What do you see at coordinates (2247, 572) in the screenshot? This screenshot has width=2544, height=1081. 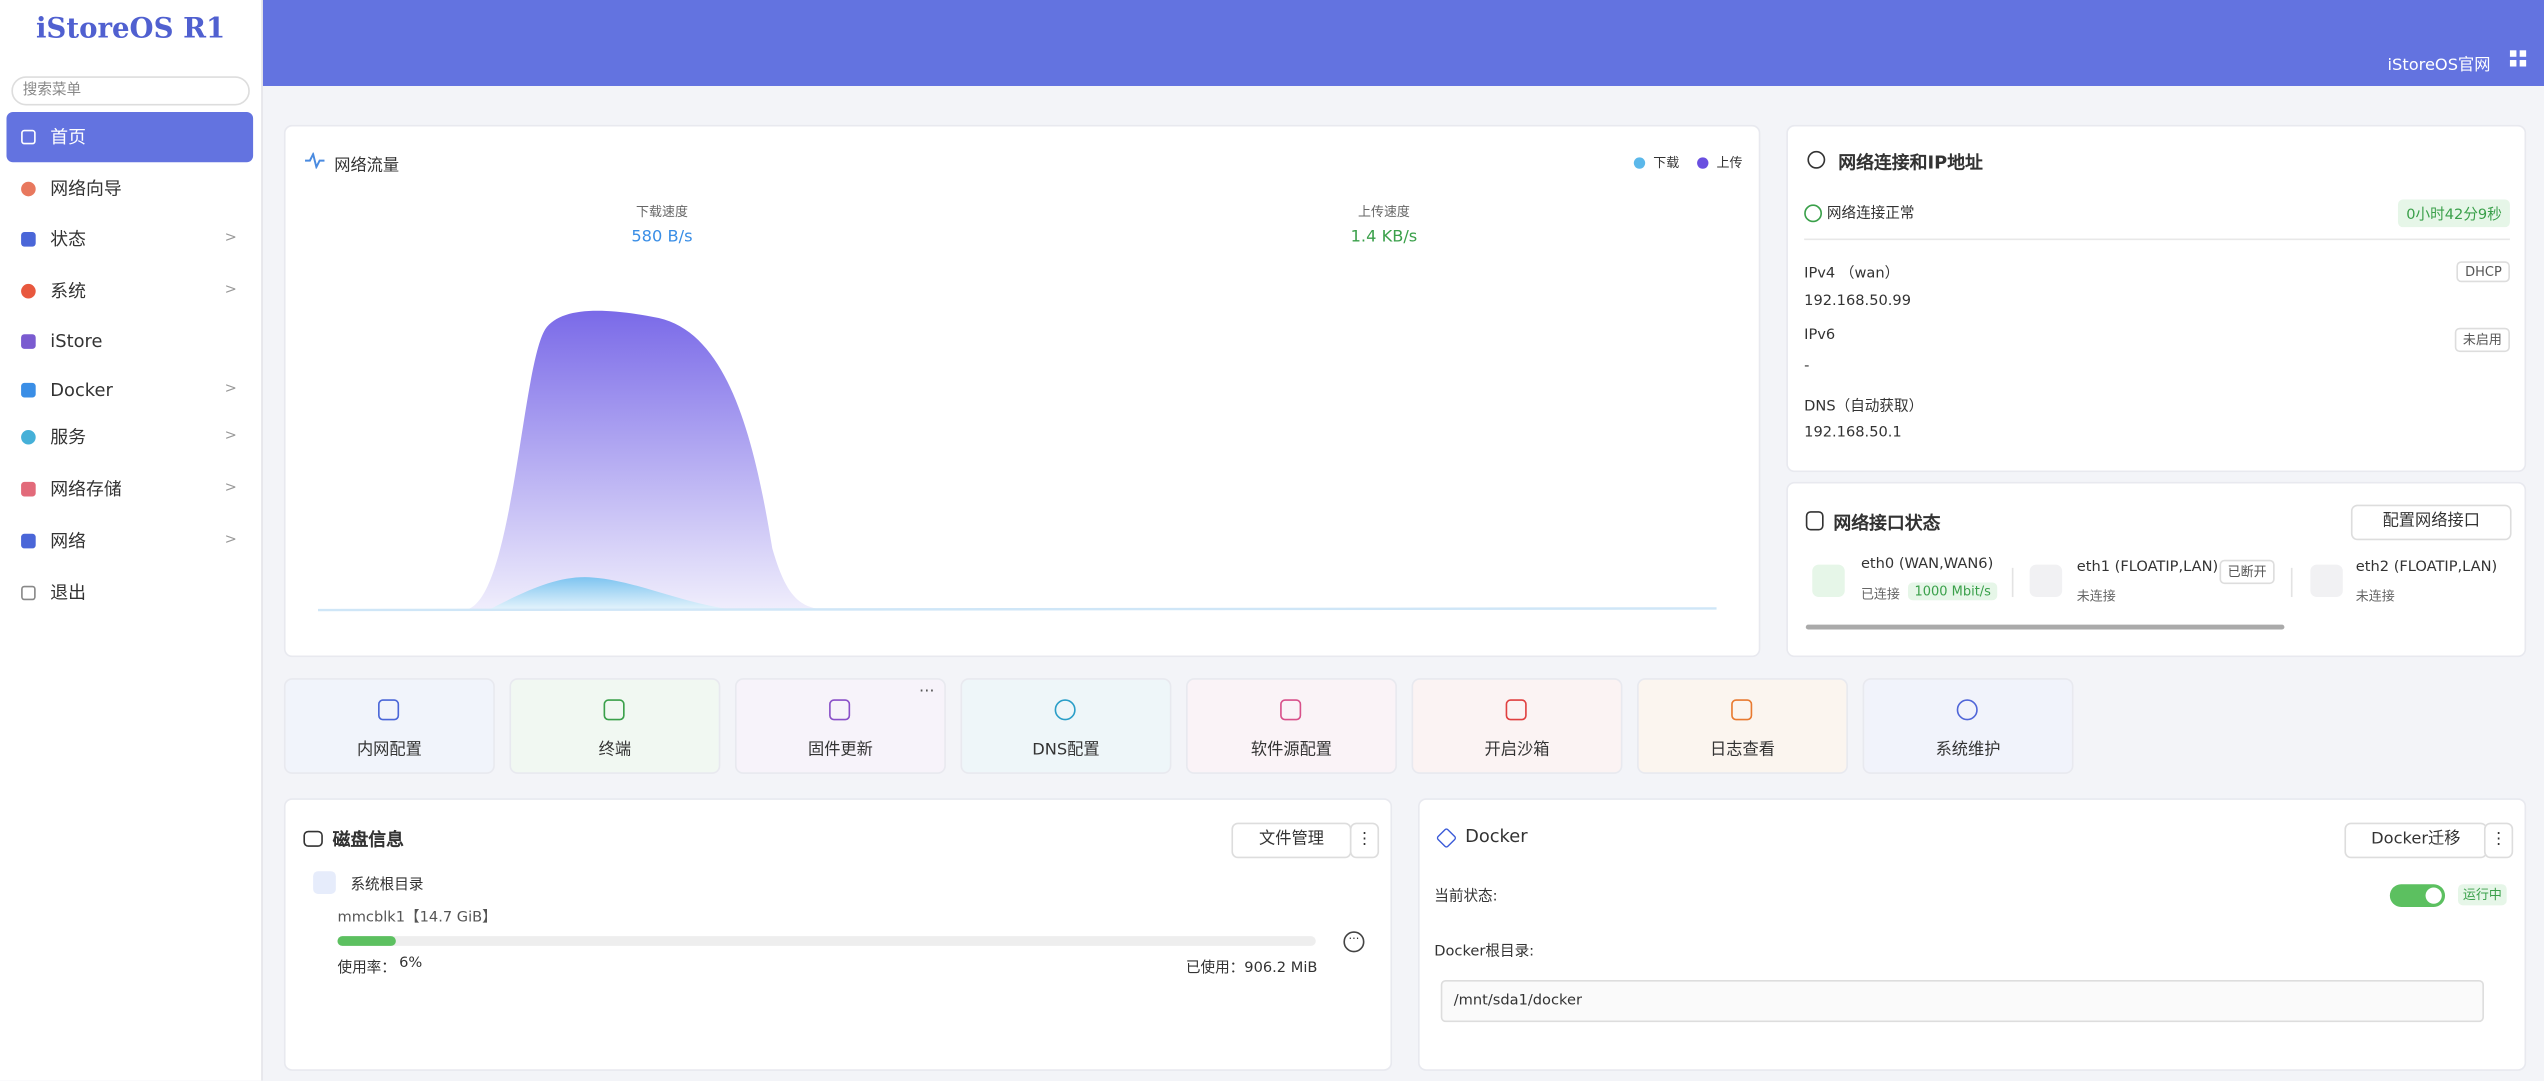 I see `iface-badge: 已断开` at bounding box center [2247, 572].